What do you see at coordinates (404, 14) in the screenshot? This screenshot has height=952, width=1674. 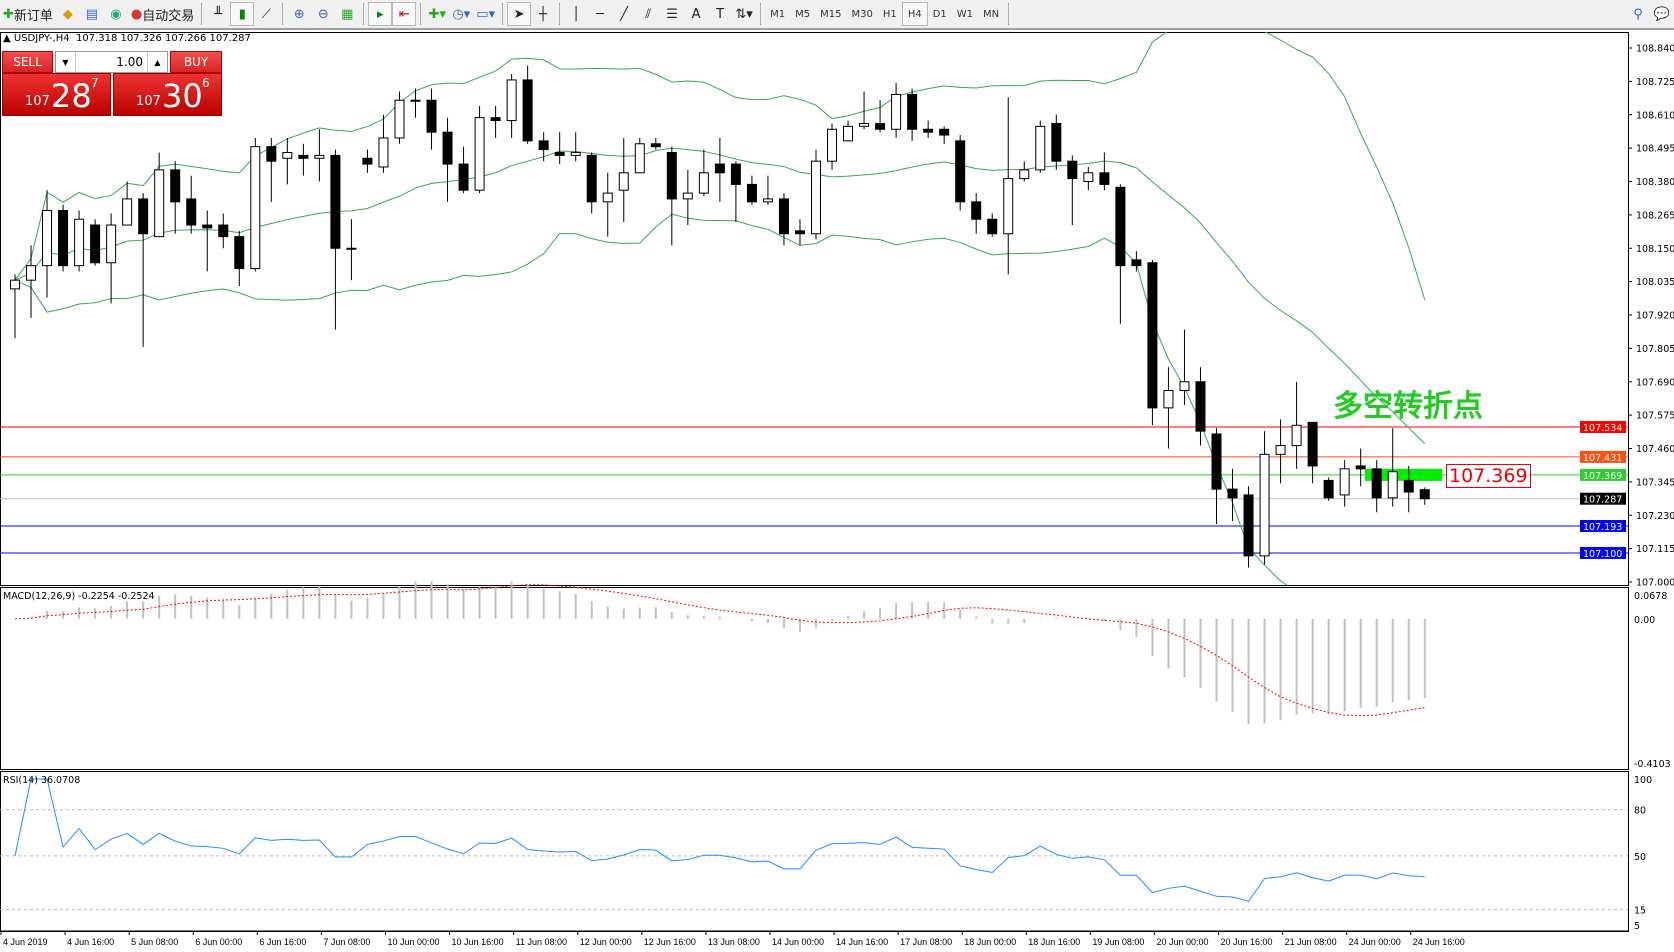 I see `chart-shift-button: ⇤` at bounding box center [404, 14].